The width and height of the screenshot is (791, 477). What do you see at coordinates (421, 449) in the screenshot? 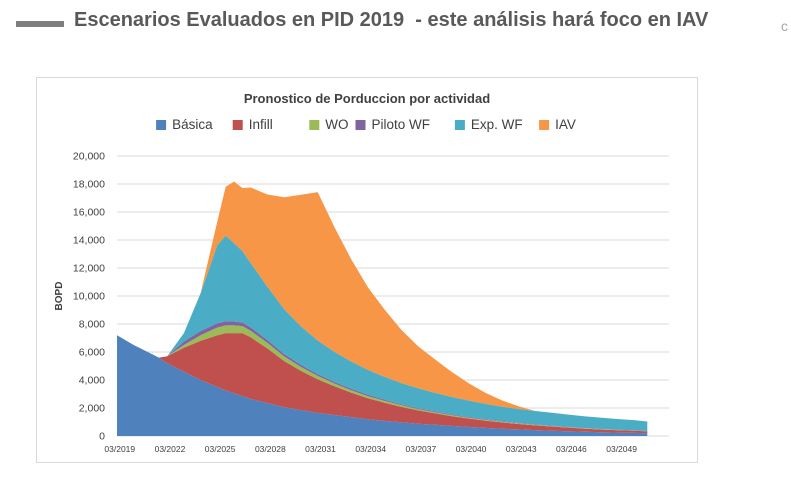
I see `x-tick-label: 03/2037` at bounding box center [421, 449].